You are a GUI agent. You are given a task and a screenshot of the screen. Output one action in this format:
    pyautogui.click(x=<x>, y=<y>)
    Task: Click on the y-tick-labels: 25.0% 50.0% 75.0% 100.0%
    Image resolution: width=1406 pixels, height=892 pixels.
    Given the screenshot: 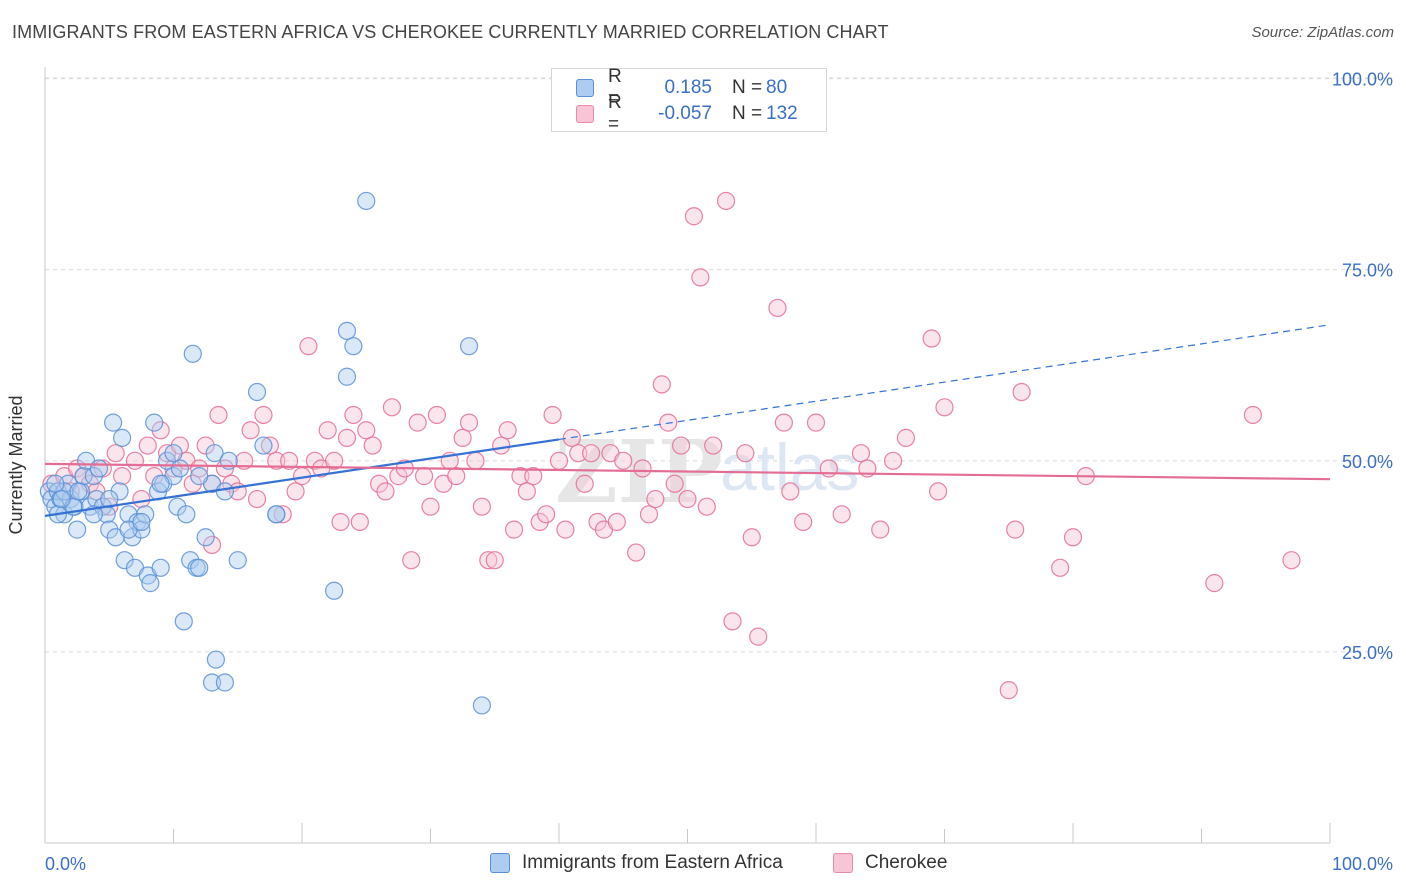 What is the action you would take?
    pyautogui.click(x=1362, y=366)
    